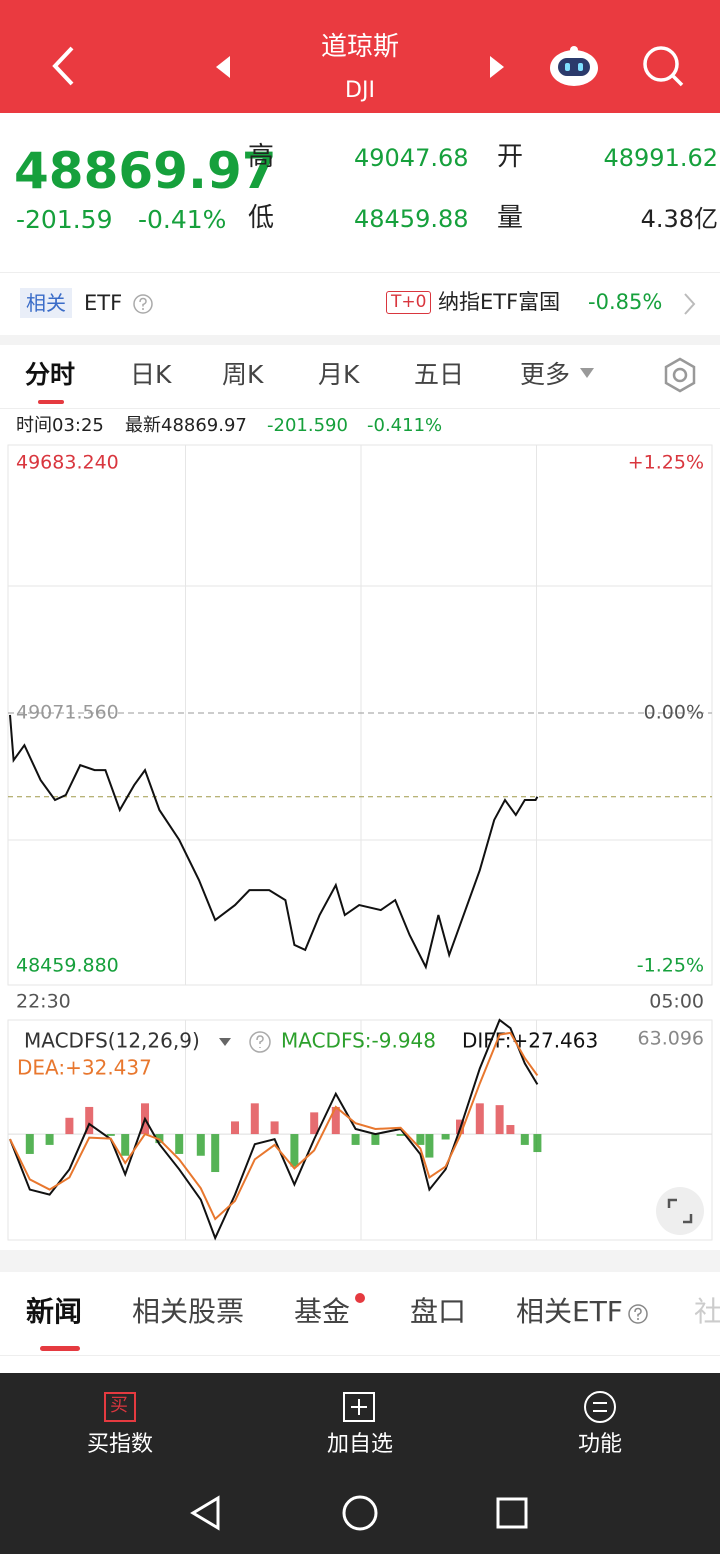 The height and width of the screenshot is (1554, 720). Describe the element at coordinates (574, 66) in the screenshot. I see `assistant-button` at that location.